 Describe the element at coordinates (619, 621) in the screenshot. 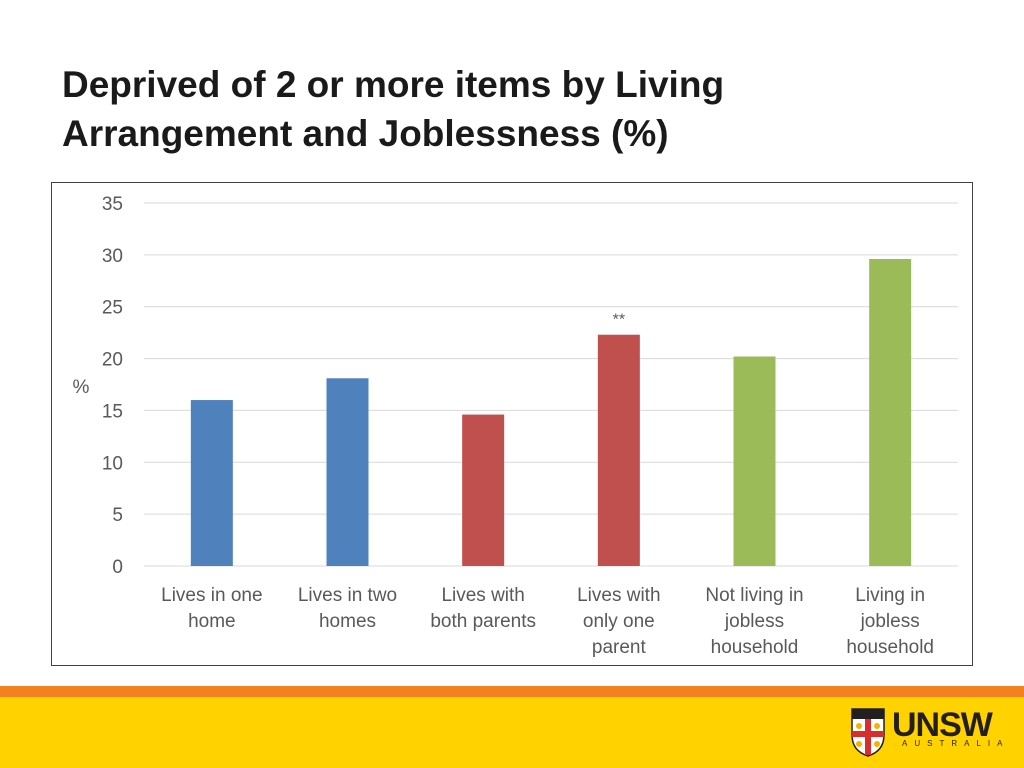

I see `x-tick-label: only one` at that location.